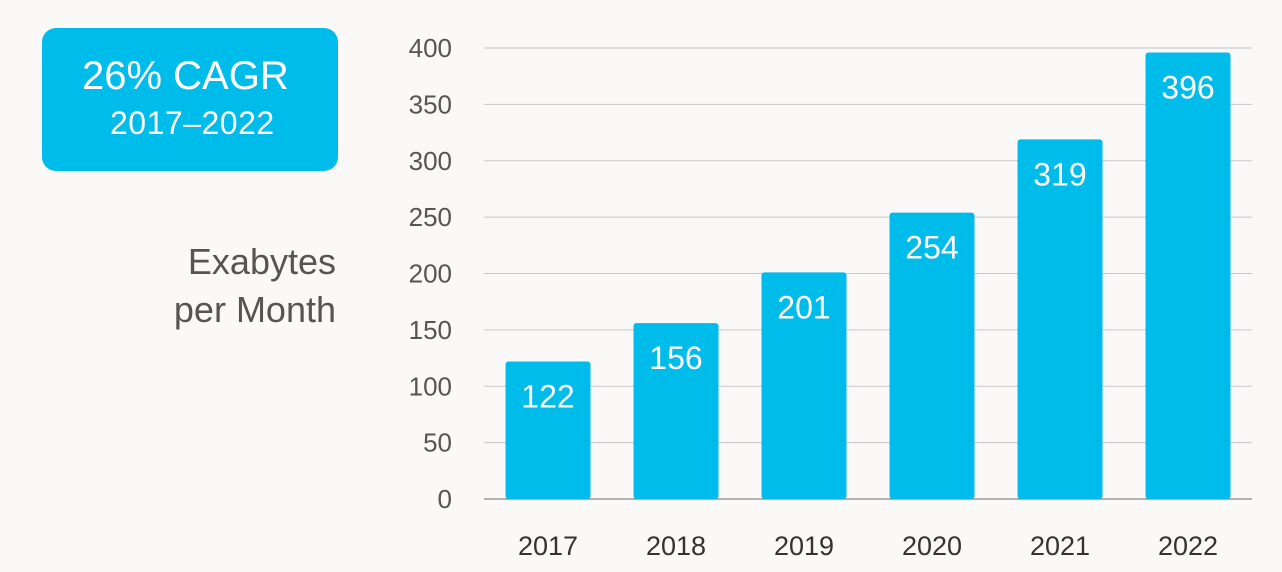  Describe the element at coordinates (1060, 319) in the screenshot. I see `bar-2021` at that location.